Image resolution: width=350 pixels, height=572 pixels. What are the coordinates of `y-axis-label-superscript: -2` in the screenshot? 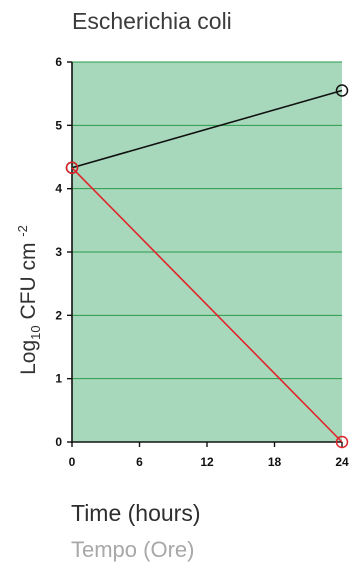 It's located at (22, 231).